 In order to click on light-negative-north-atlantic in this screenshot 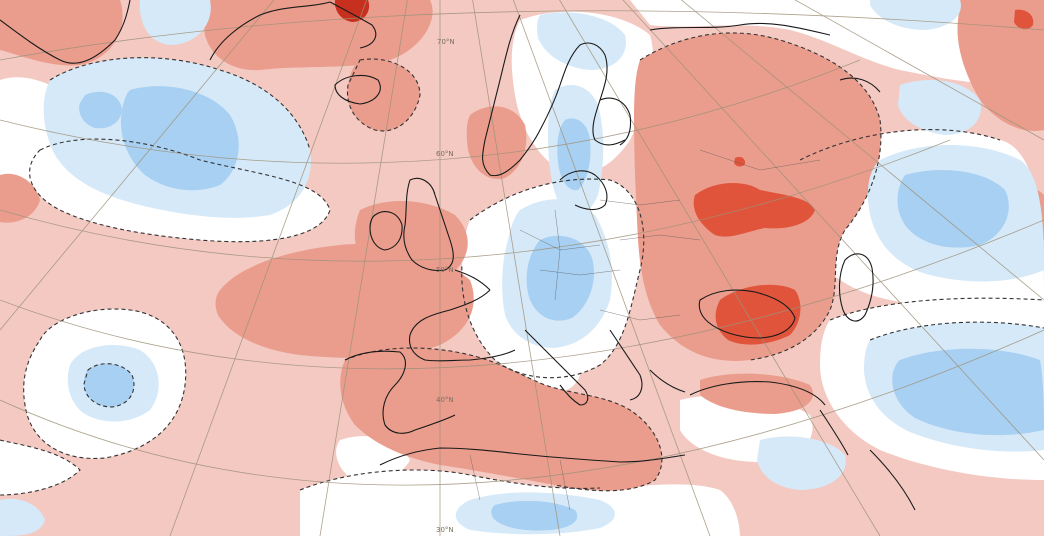, I will do `click(175, 22)`.